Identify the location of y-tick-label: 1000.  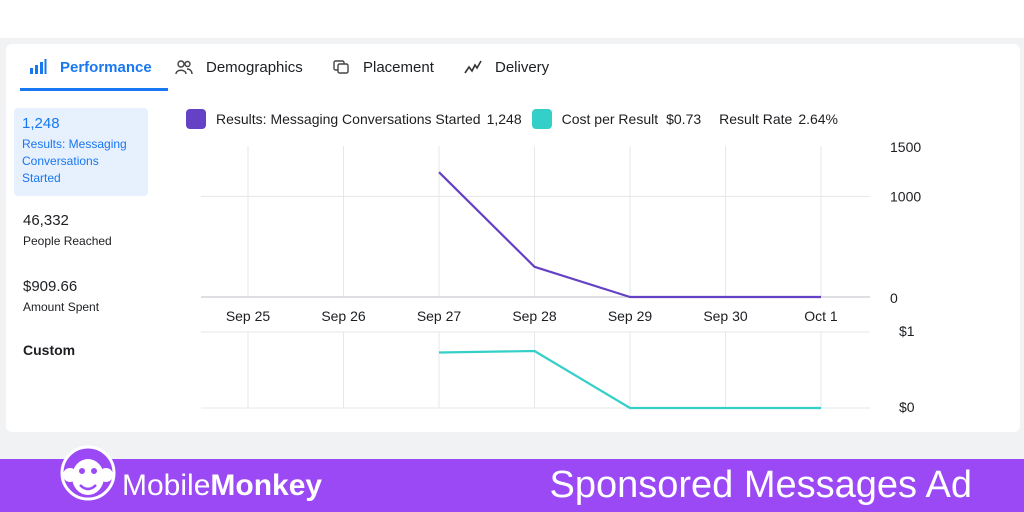
(905, 196).